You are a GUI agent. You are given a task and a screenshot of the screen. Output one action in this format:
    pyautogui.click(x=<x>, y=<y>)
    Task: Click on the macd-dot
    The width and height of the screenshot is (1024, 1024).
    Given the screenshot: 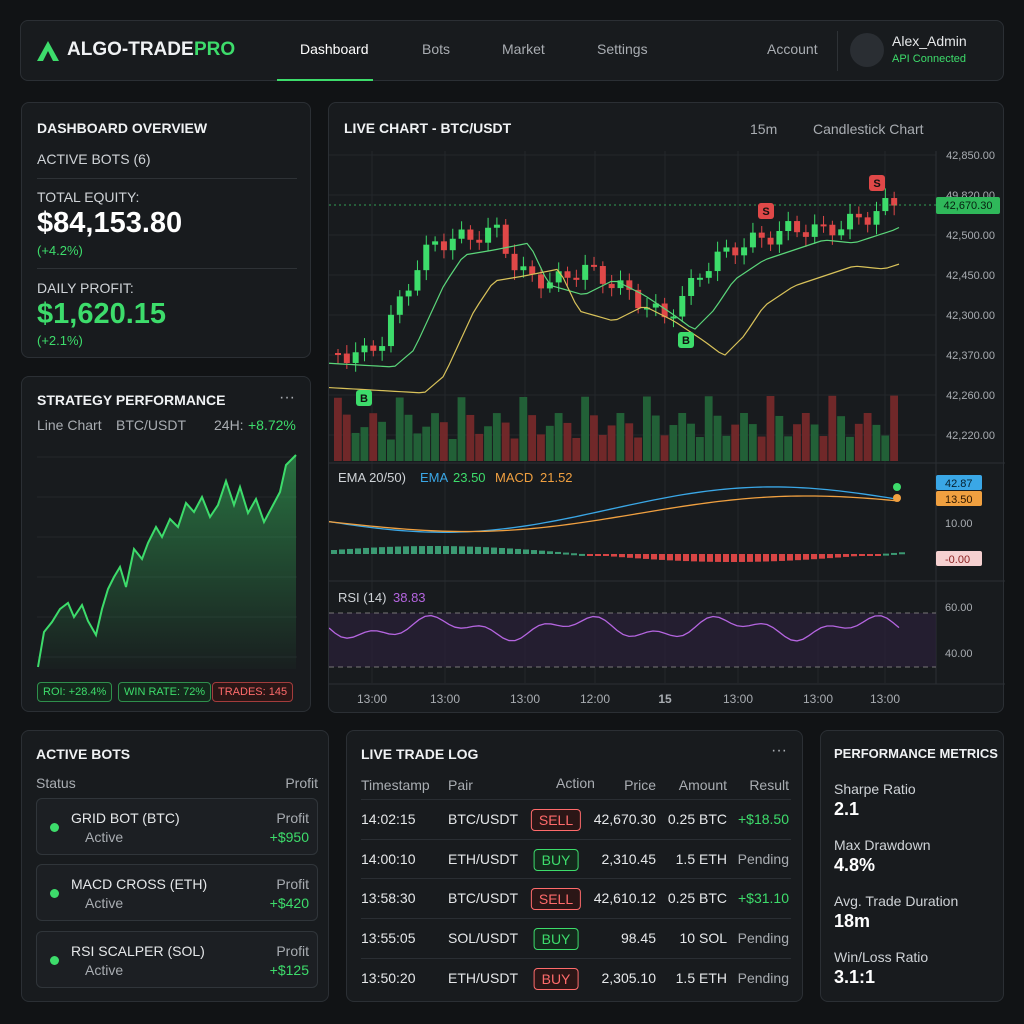 What is the action you would take?
    pyautogui.click(x=897, y=498)
    